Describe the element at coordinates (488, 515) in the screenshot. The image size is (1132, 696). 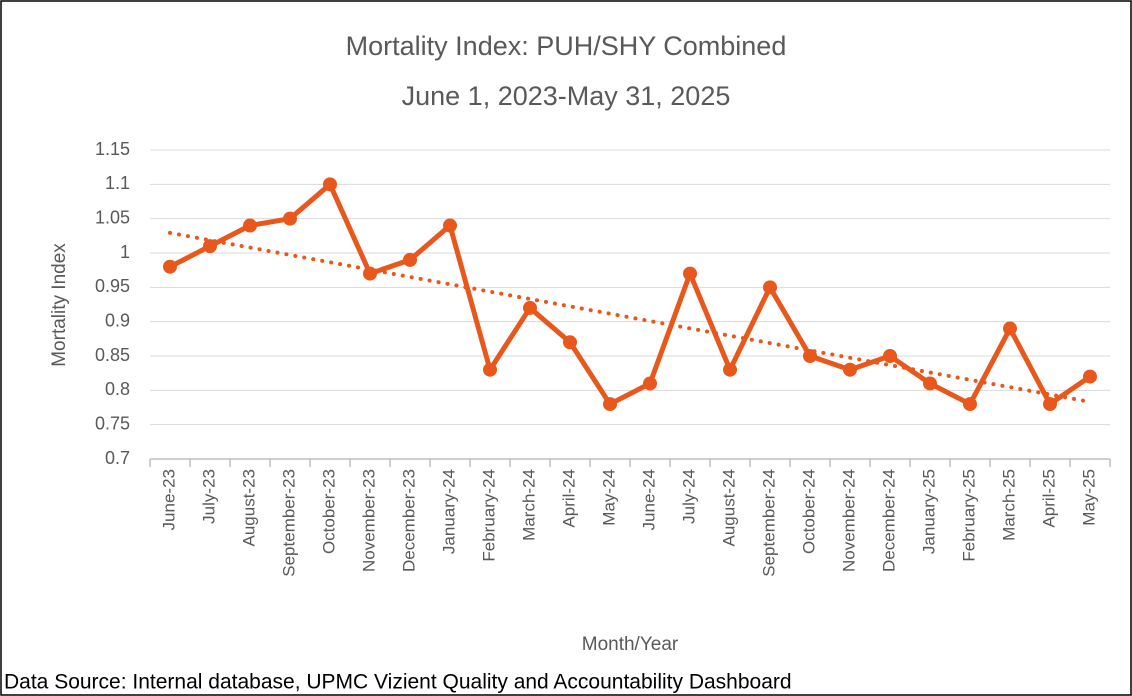
I see `x-tick-label: February-24` at that location.